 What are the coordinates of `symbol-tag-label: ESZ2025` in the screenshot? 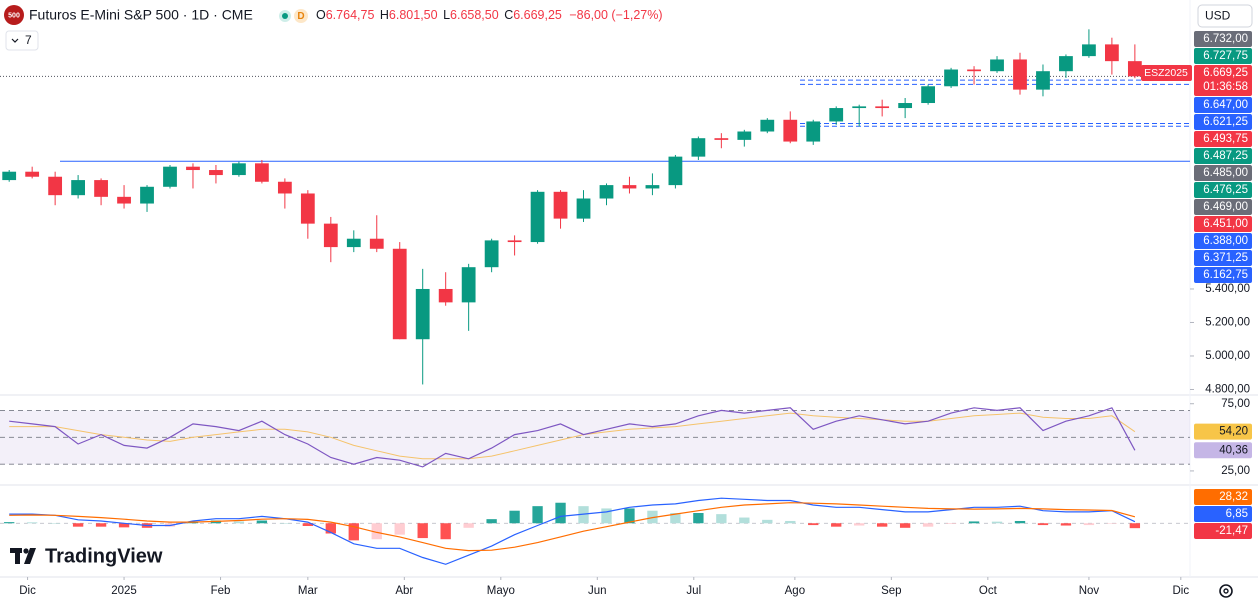 It's located at (1166, 73).